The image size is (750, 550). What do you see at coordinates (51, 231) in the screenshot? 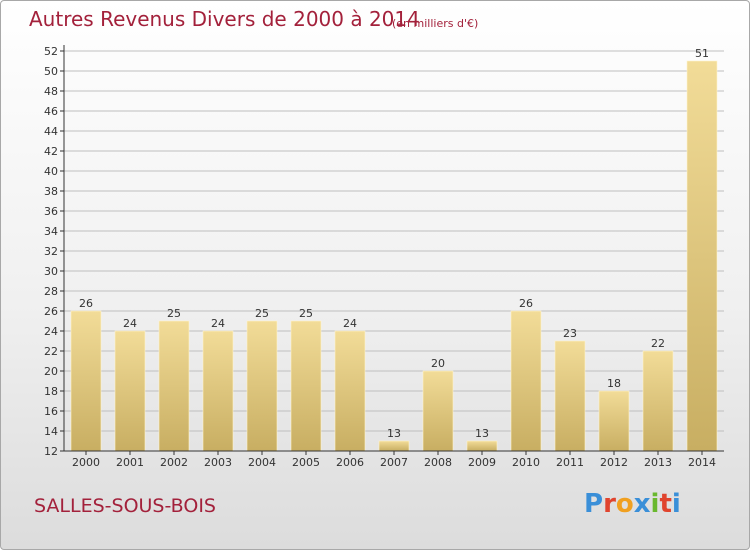
I see `y-tick-label: 34` at bounding box center [51, 231].